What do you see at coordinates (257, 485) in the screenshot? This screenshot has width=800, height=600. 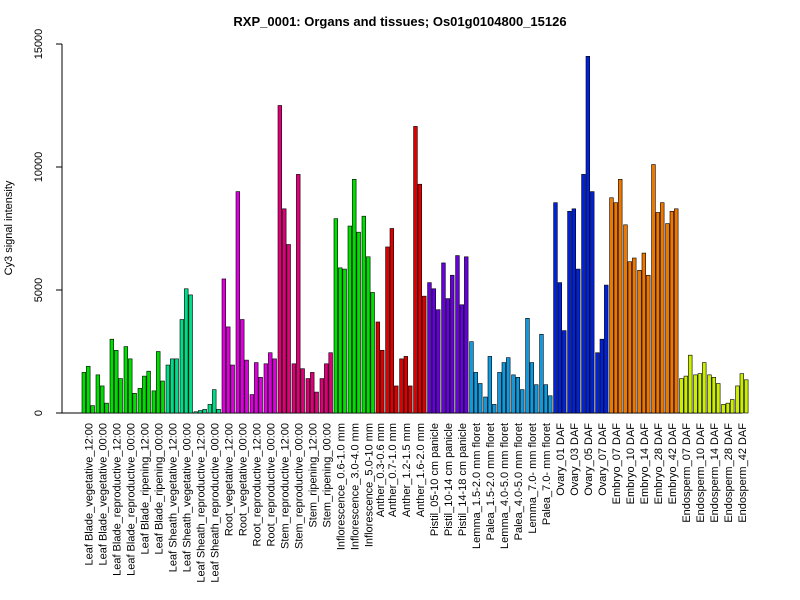 I see `x-tick-label: Root_reproductive_12:00` at bounding box center [257, 485].